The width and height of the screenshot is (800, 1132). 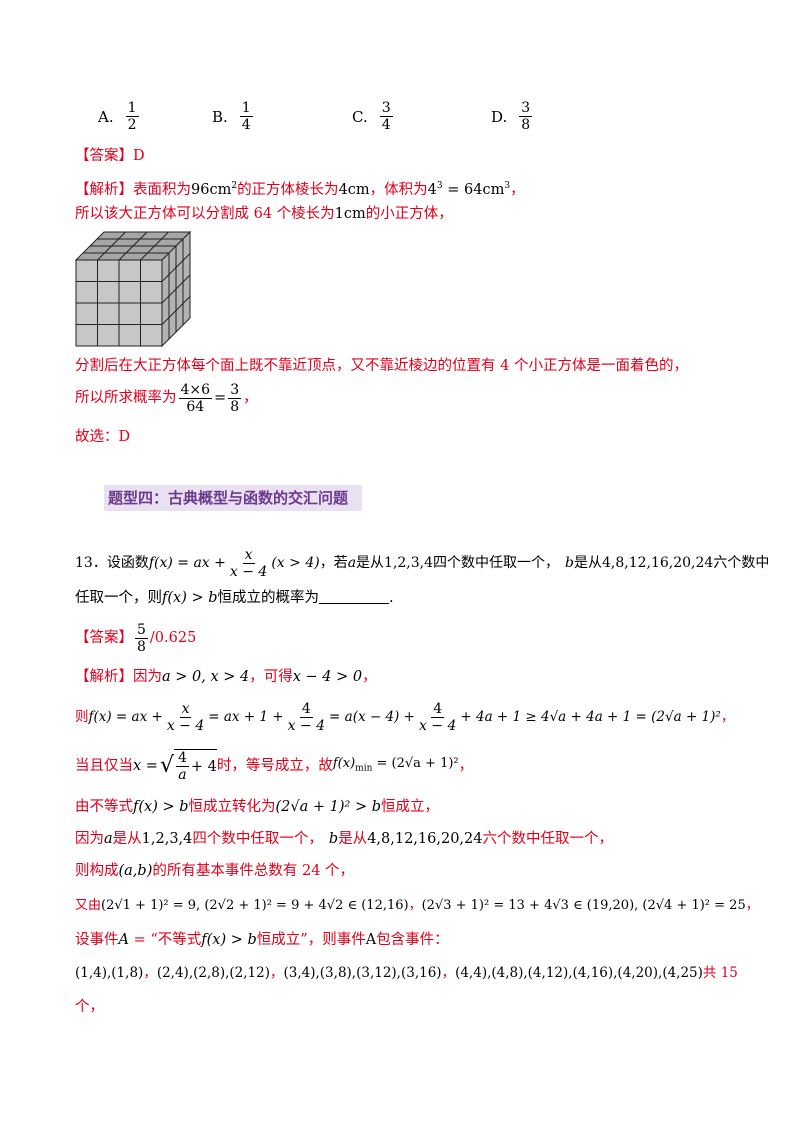 I want to click on math: b, so click(x=569, y=563).